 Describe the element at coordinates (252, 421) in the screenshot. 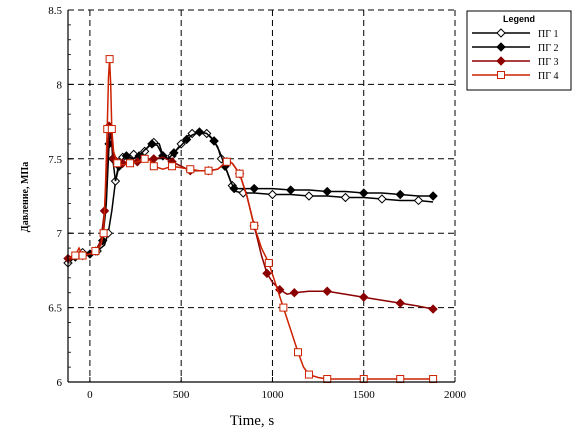

I see `x-axis-title: Time, s` at that location.